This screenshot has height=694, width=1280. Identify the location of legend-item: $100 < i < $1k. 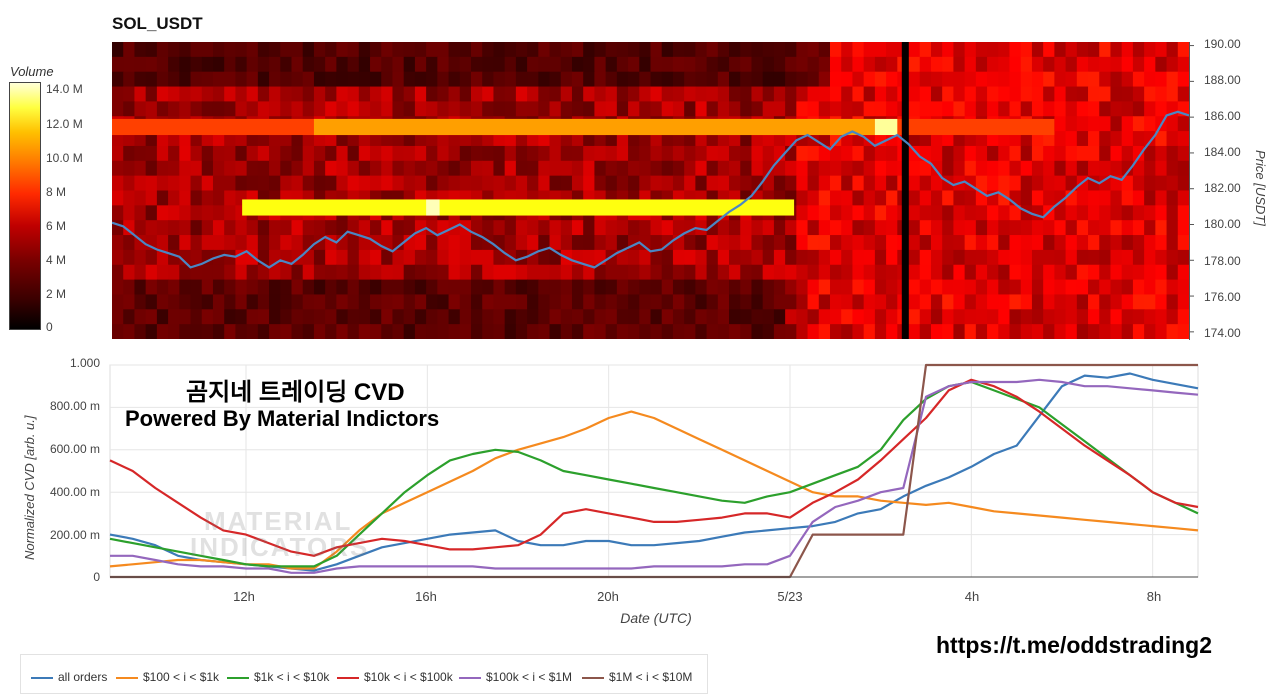
(167, 677).